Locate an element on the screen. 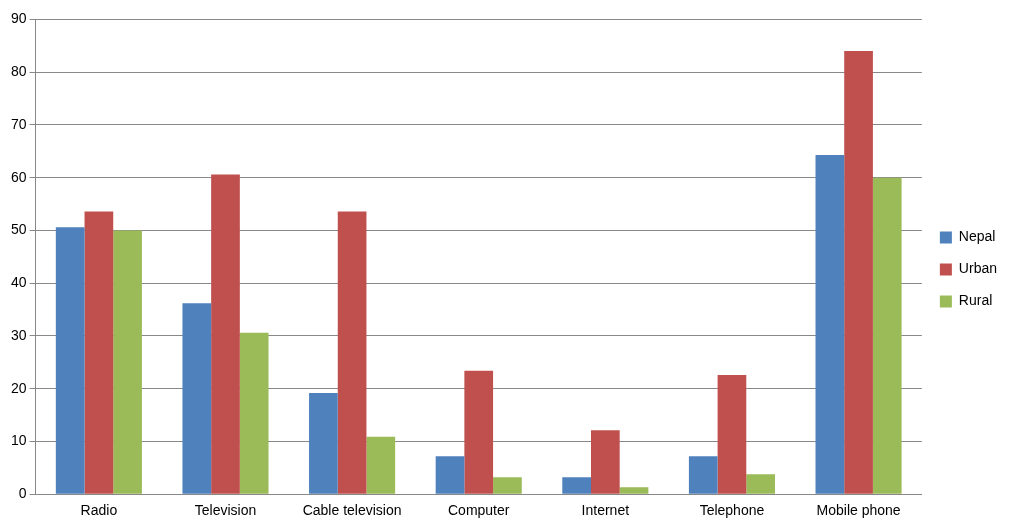 The height and width of the screenshot is (531, 1021). y-tick-label: 30 is located at coordinates (18, 334).